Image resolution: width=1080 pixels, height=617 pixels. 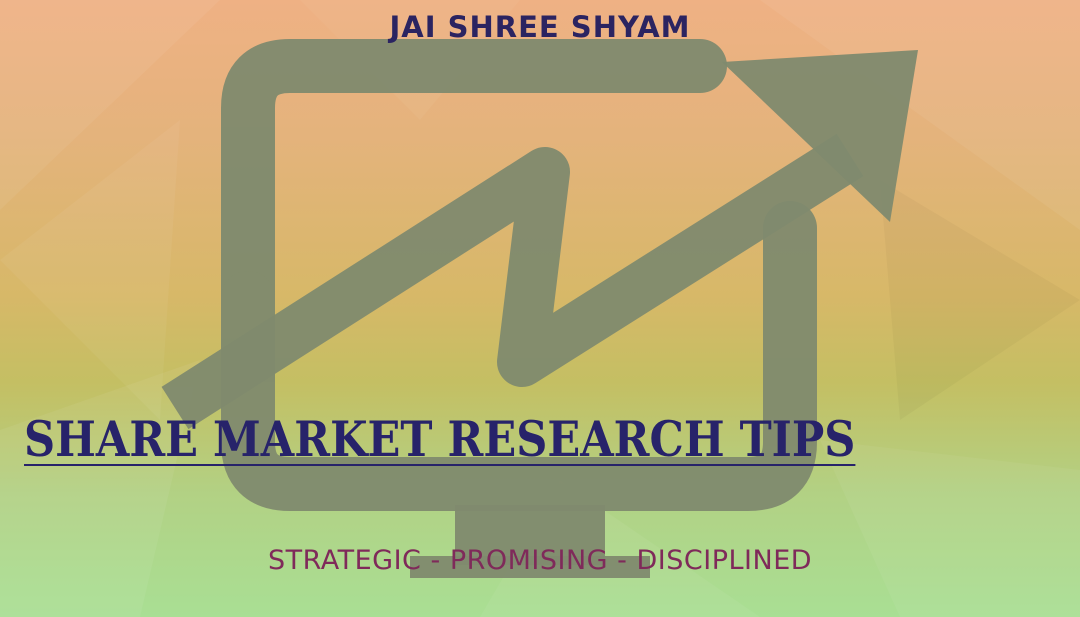 I want to click on main-title: SHARE MARKET RESEARCH TIPS, so click(x=440, y=439).